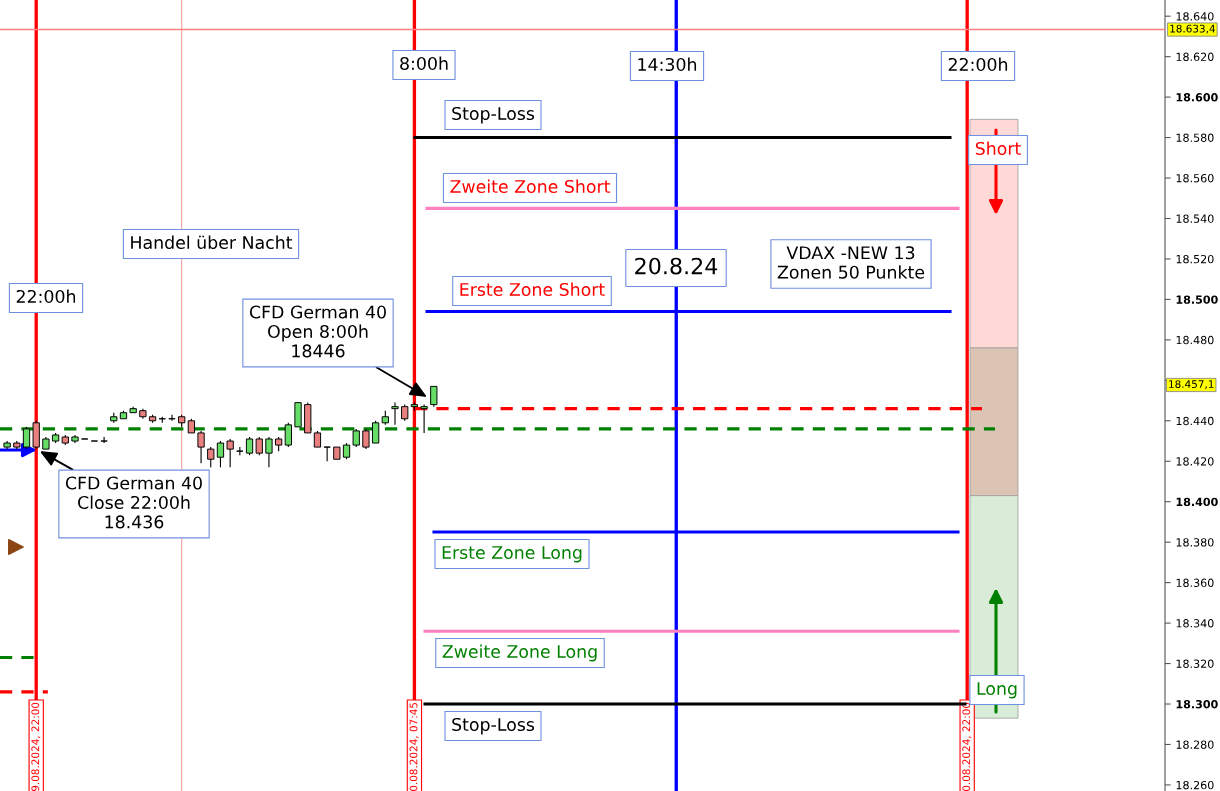 This screenshot has width=1220, height=791. What do you see at coordinates (1195, 218) in the screenshot?
I see `y-tick-label: 18.540` at bounding box center [1195, 218].